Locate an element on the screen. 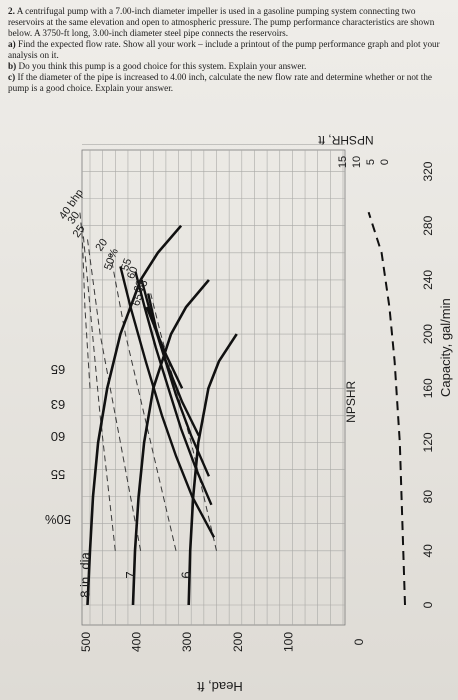 Image resolution: width=458 pixels, height=700 pixels. efficiency-curve-label: 55 is located at coordinates (126, 265).